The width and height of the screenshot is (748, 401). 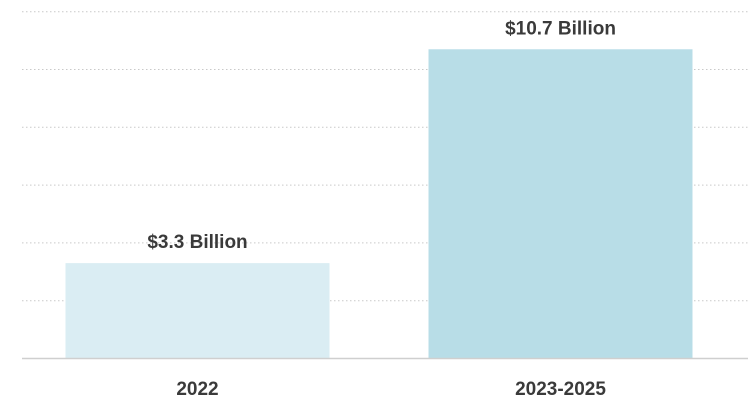 I want to click on x-tick-label-2022: 2022, so click(x=197, y=389).